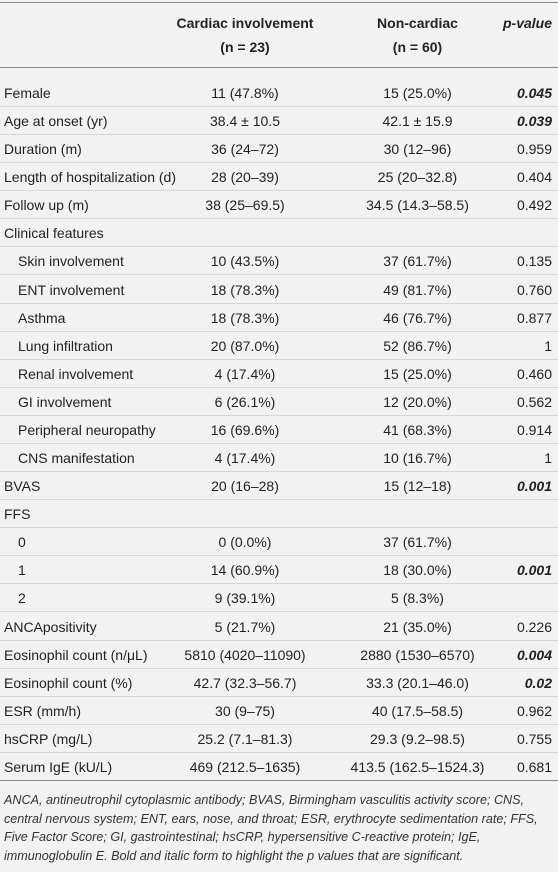  What do you see at coordinates (245, 570) in the screenshot?
I see `cardiac-cell: 14 (60.9%)` at bounding box center [245, 570].